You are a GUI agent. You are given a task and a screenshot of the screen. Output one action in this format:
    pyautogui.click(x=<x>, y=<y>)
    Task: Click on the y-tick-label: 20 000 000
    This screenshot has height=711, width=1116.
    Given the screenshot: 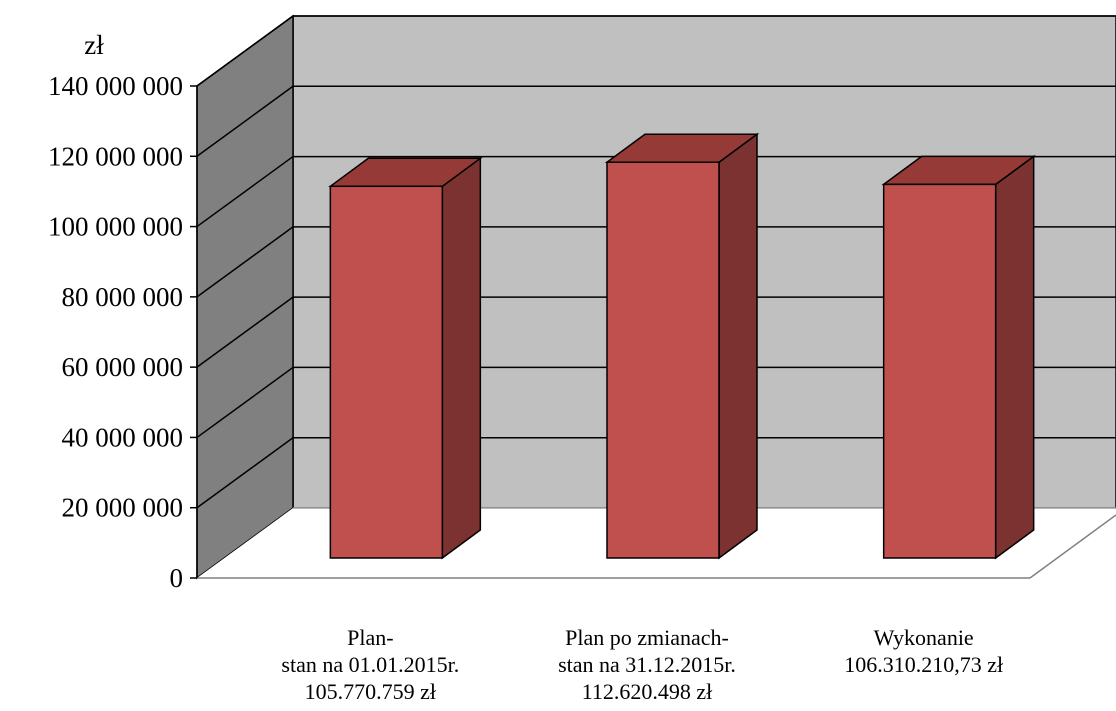 What is the action you would take?
    pyautogui.click(x=123, y=508)
    